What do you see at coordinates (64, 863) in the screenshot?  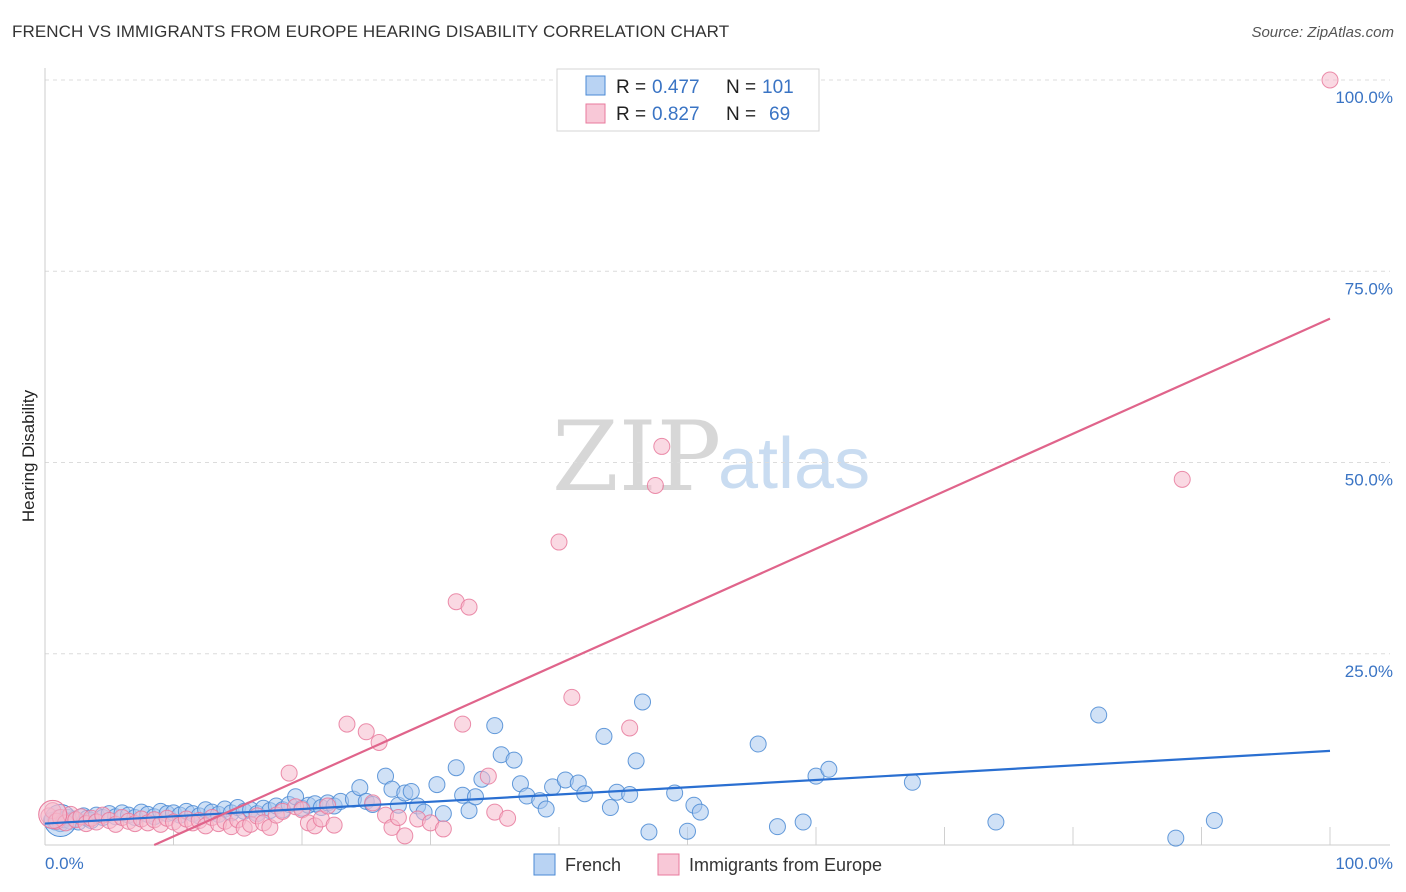 I see `x-tick-label: 0.0%` at bounding box center [64, 863].